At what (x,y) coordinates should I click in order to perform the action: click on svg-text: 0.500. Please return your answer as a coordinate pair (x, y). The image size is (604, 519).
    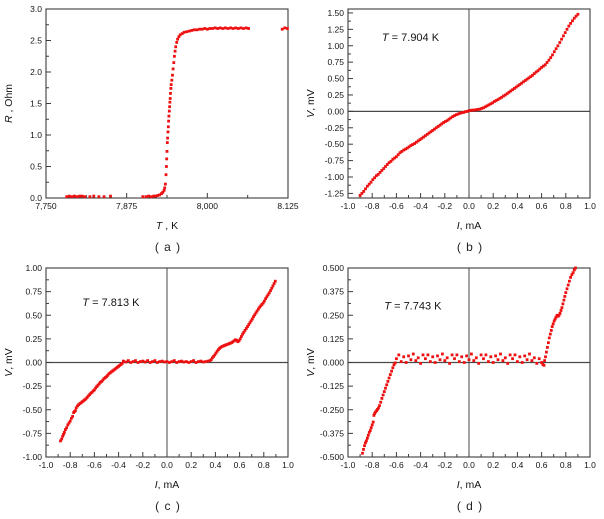
    Looking at the image, I should click on (334, 268).